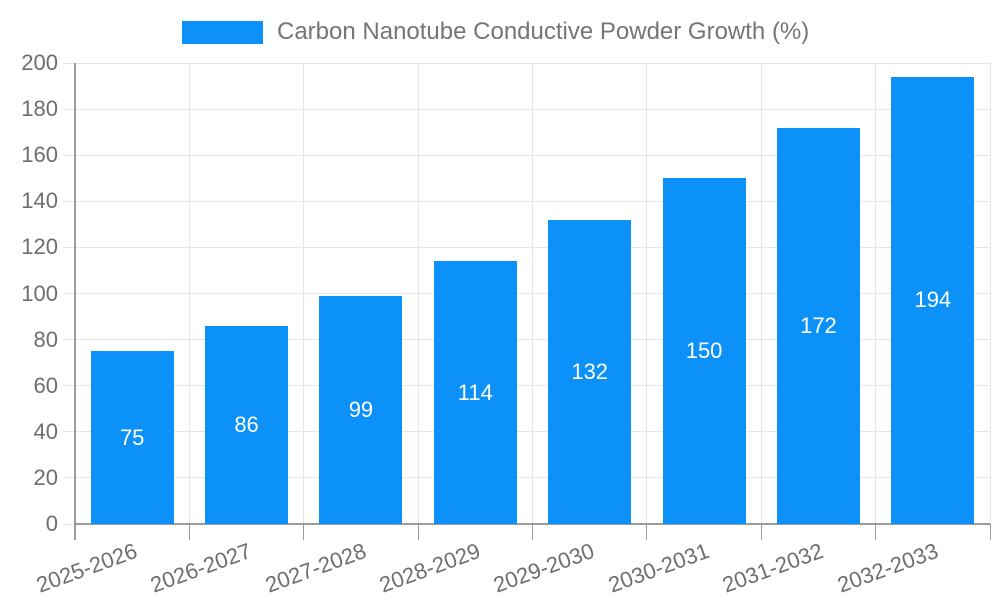 This screenshot has height=600, width=1000. I want to click on y-axis-tick-label: 80, so click(45, 339).